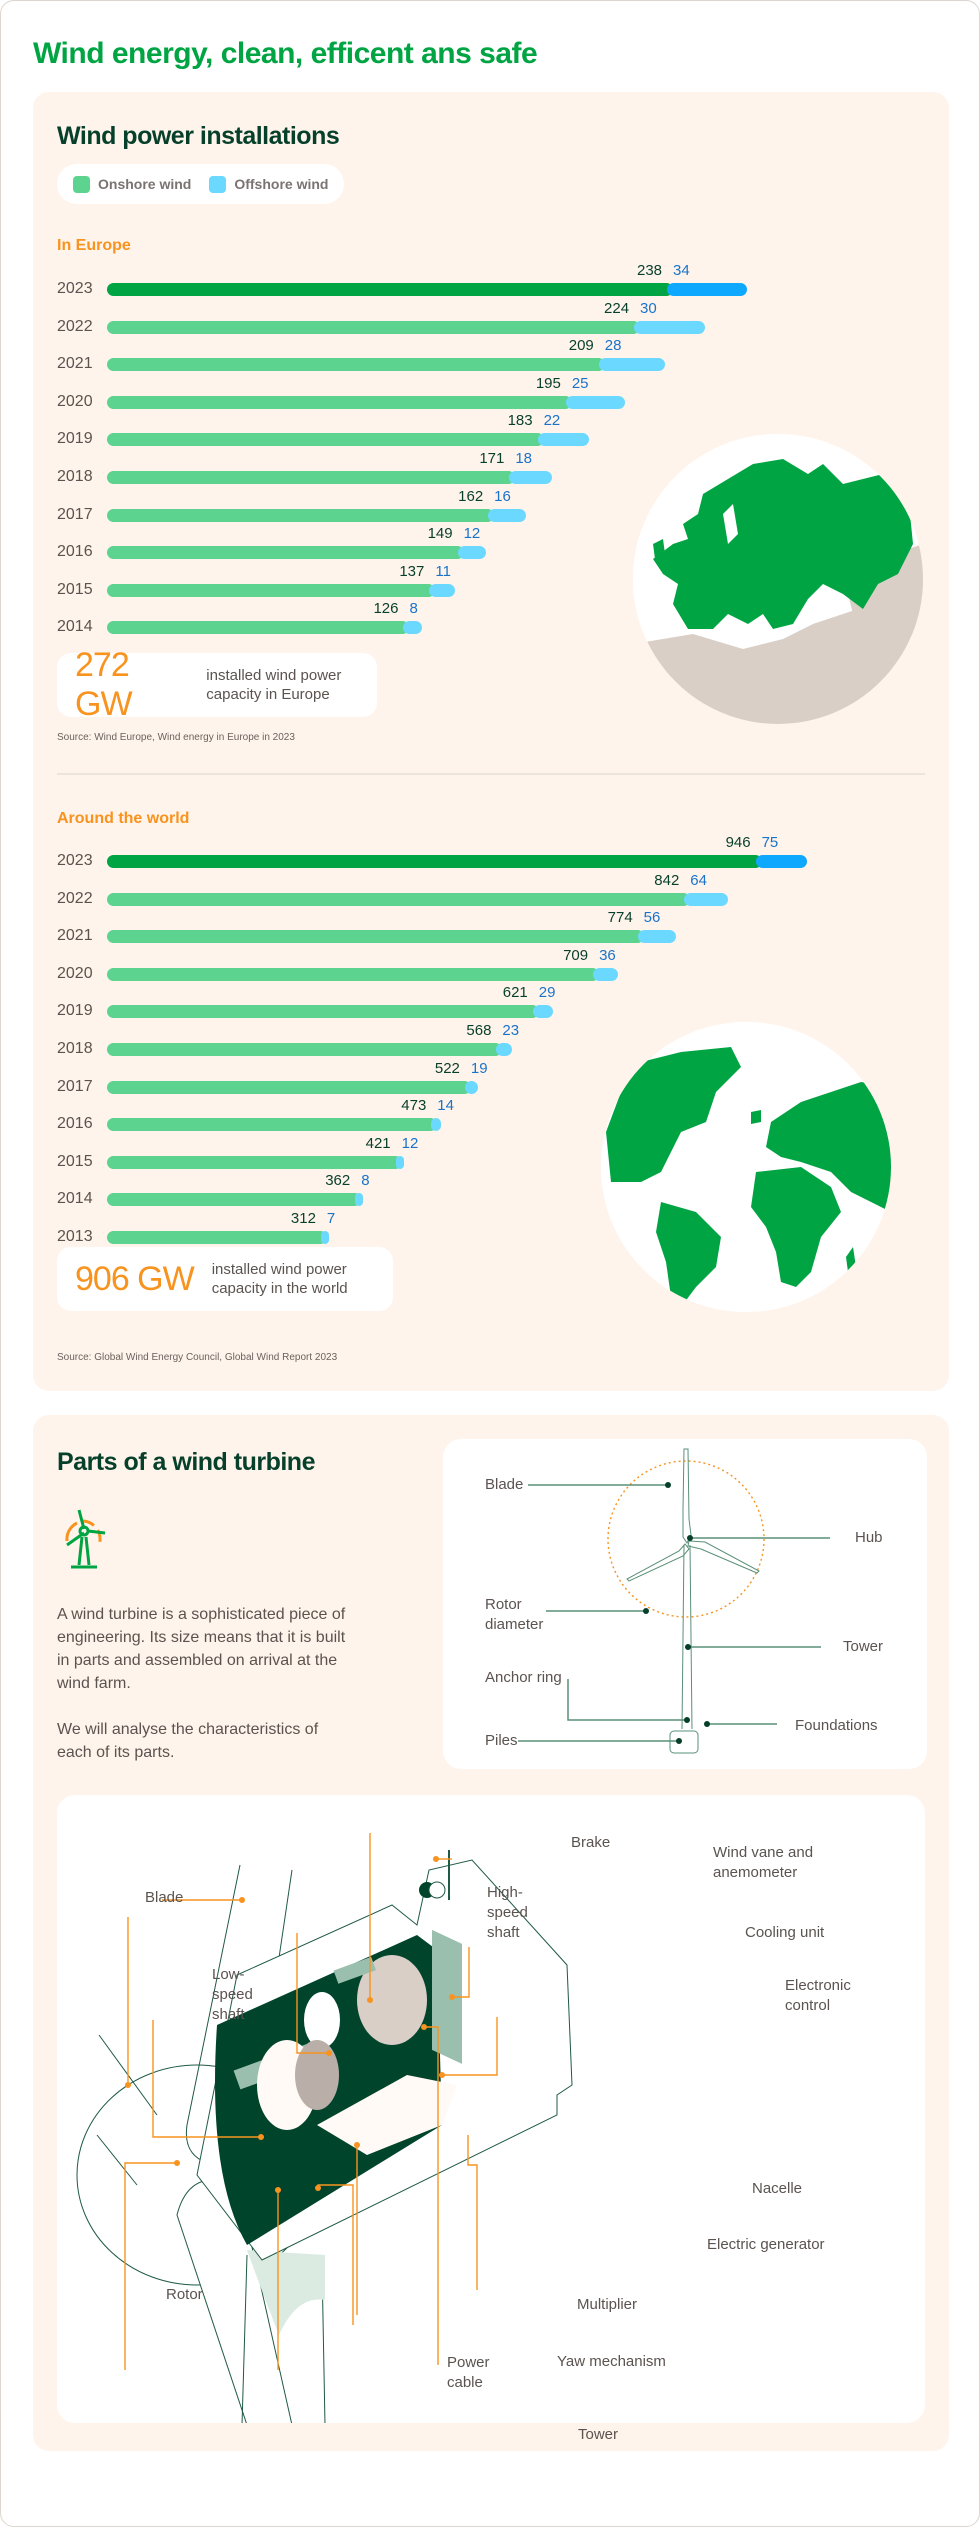  Describe the element at coordinates (547, 993) in the screenshot. I see `offshore-value: 29` at that location.